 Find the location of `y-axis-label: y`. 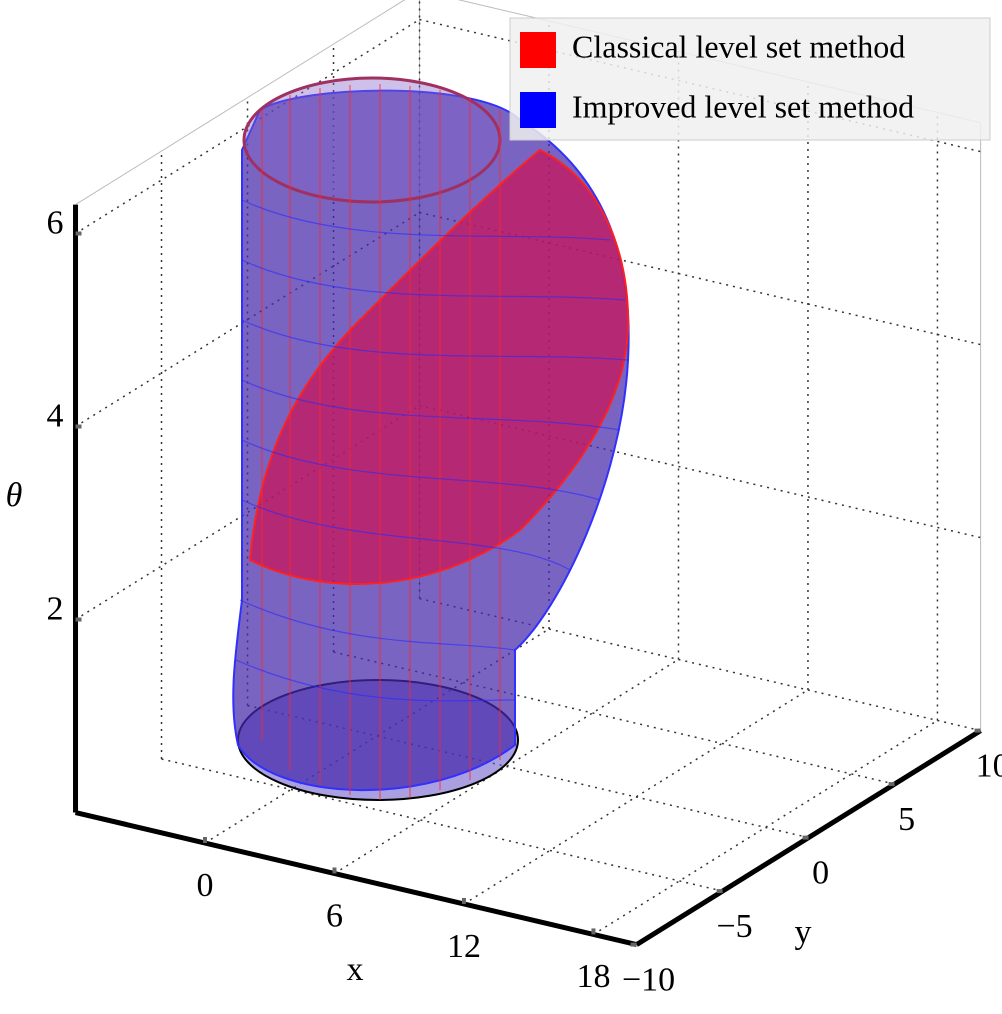

y-axis-label: y is located at coordinates (803, 932).